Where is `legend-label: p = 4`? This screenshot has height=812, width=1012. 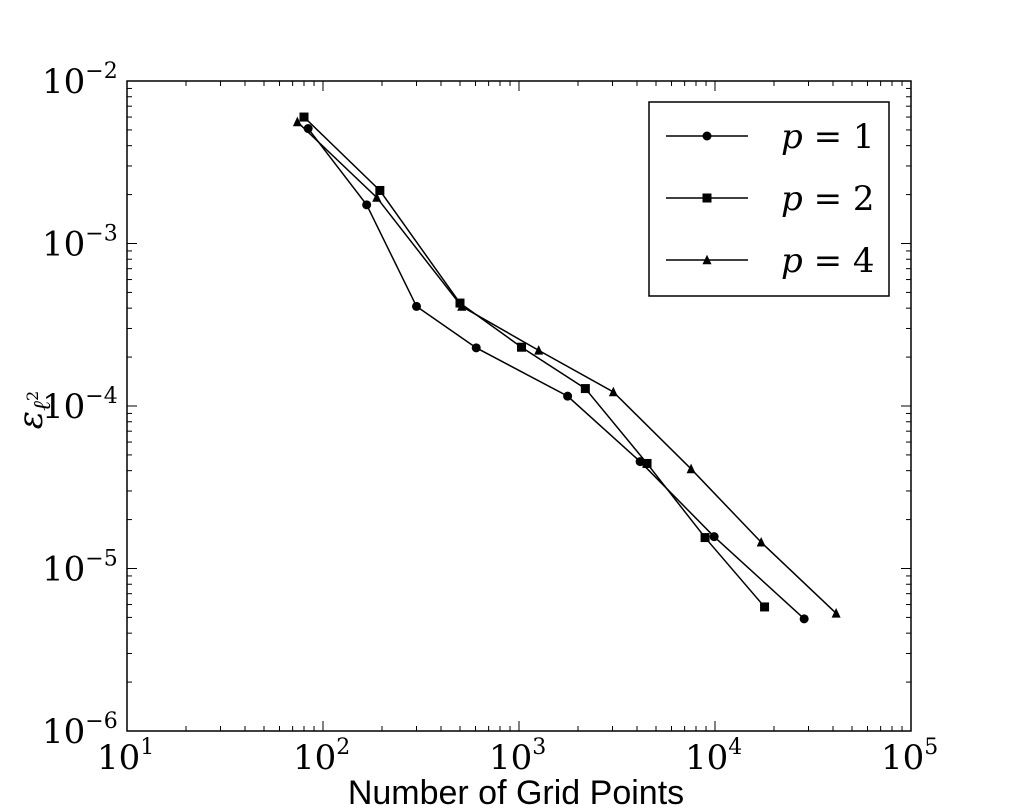 legend-label: p = 4 is located at coordinates (828, 261).